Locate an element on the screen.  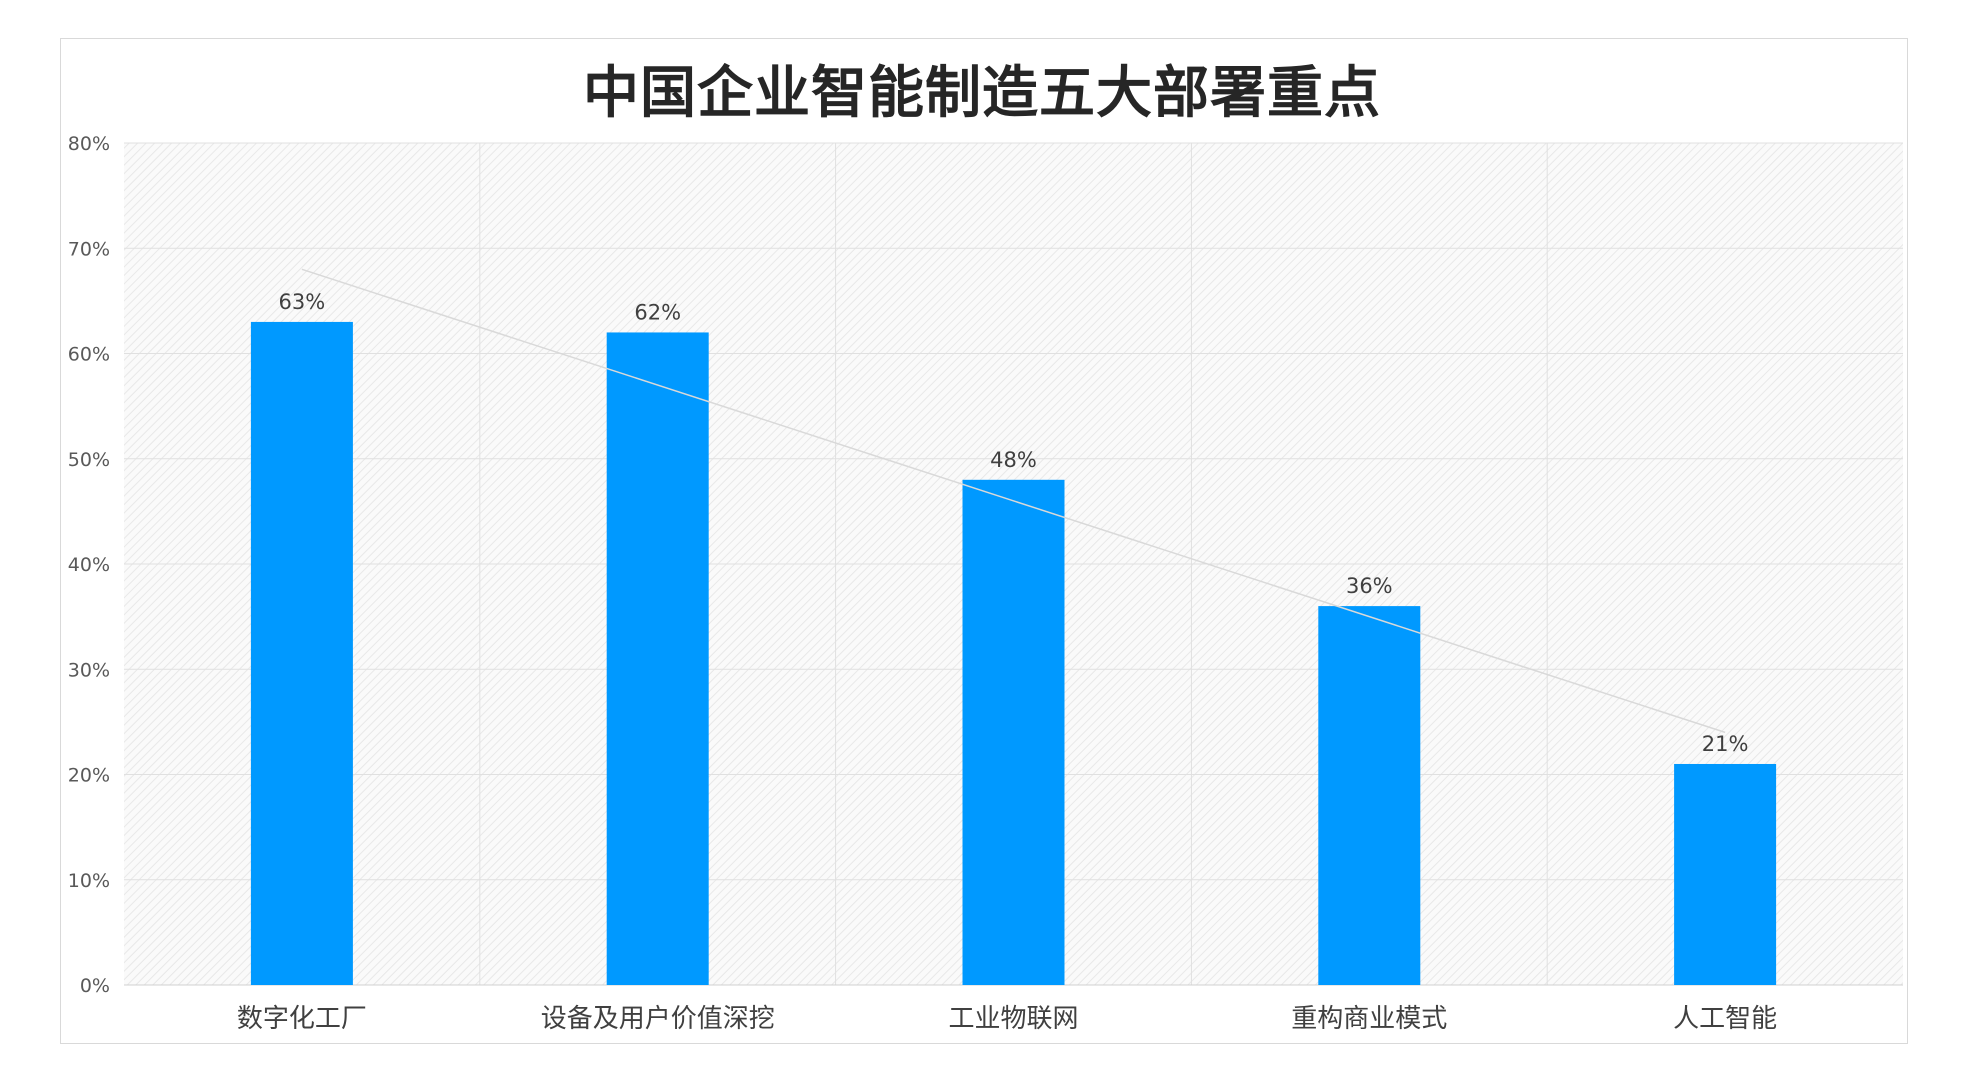
data-label: 62% is located at coordinates (657, 312).